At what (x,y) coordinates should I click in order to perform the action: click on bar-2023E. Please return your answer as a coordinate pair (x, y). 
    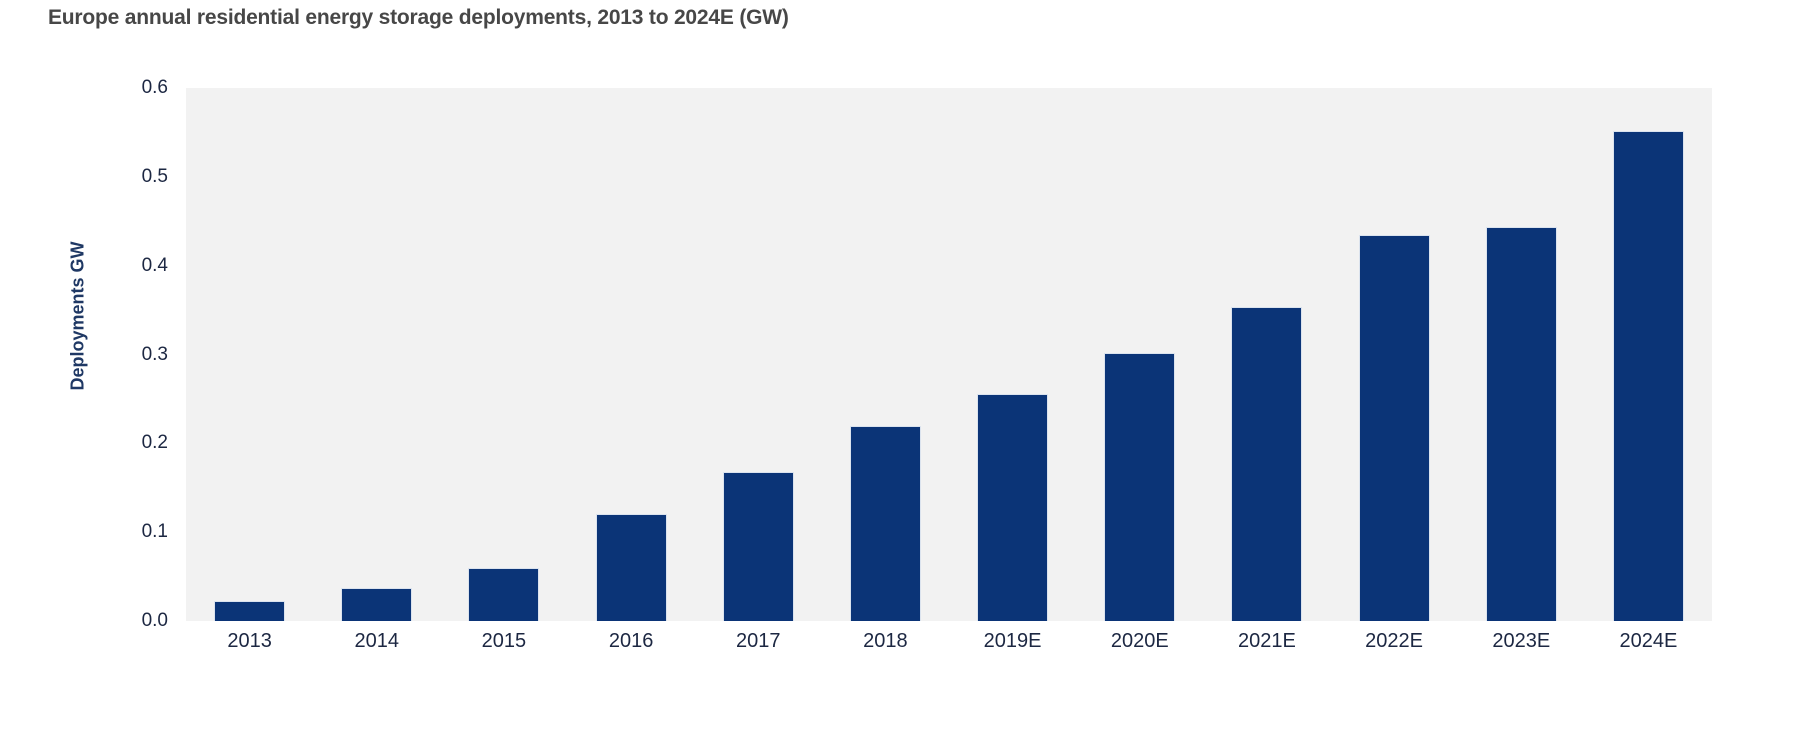
    Looking at the image, I should click on (1521, 424).